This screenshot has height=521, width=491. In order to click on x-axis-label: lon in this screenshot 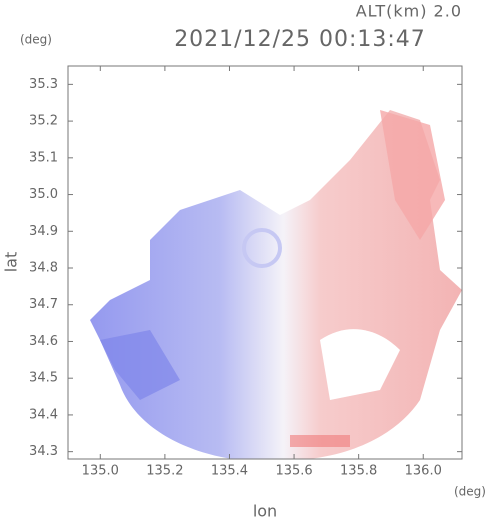, I will do `click(265, 511)`.